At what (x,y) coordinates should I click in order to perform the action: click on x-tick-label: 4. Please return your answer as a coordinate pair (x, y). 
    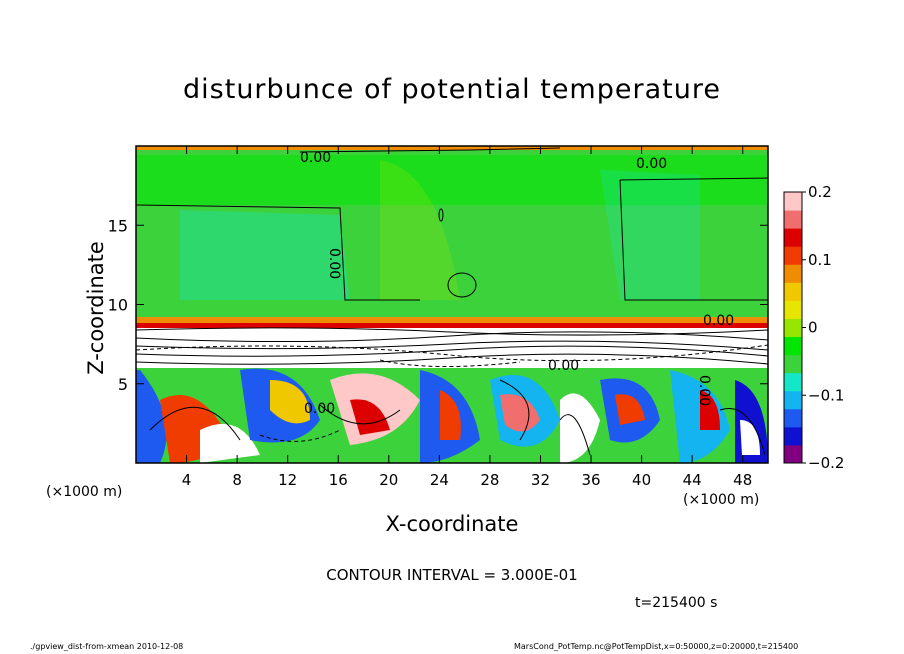
    Looking at the image, I should click on (187, 480).